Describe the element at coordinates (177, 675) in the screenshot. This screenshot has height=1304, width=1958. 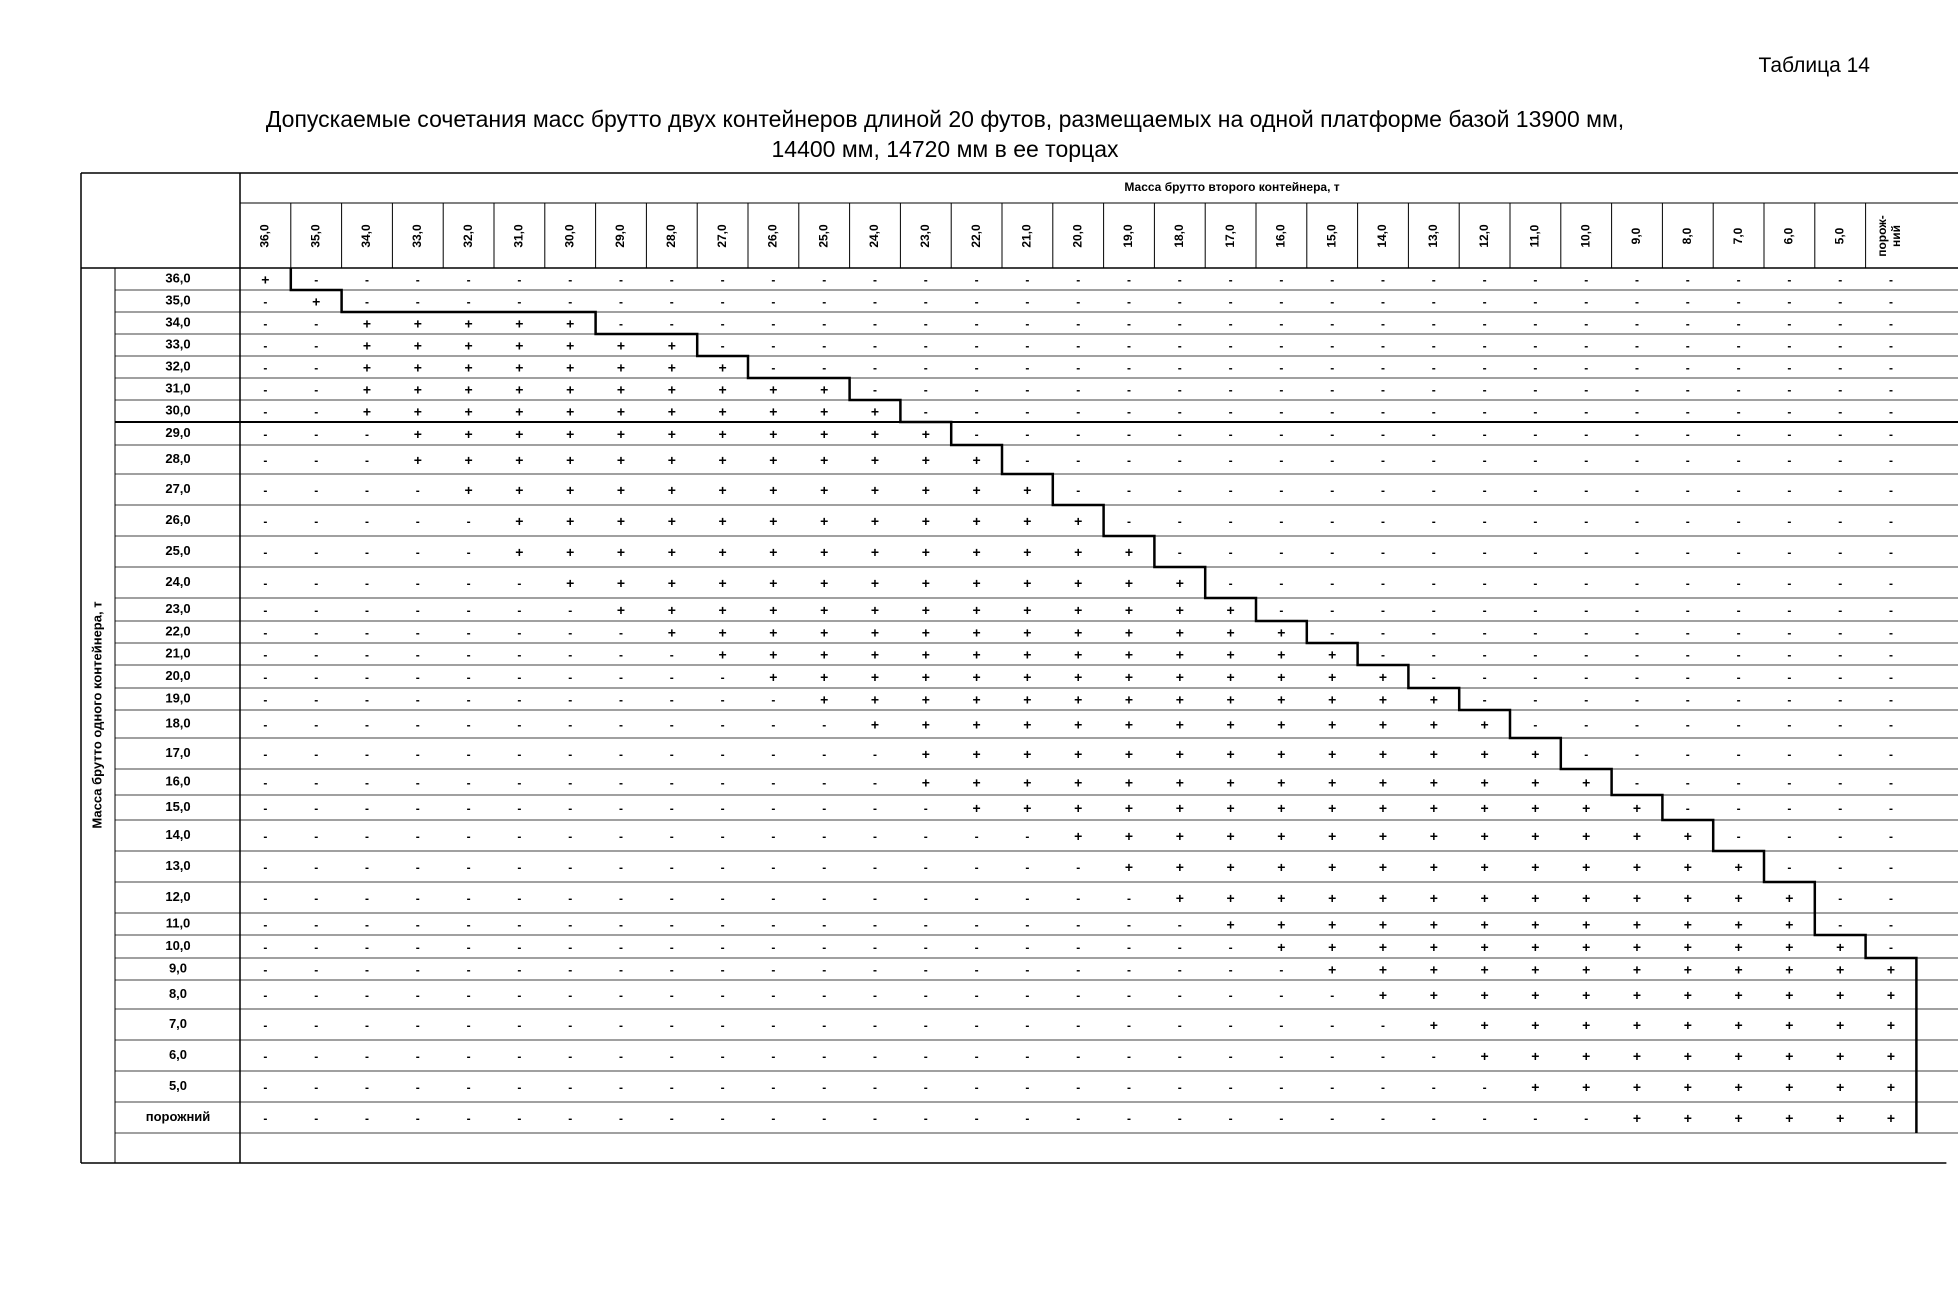
I see `row-mass-label: 20,0` at that location.